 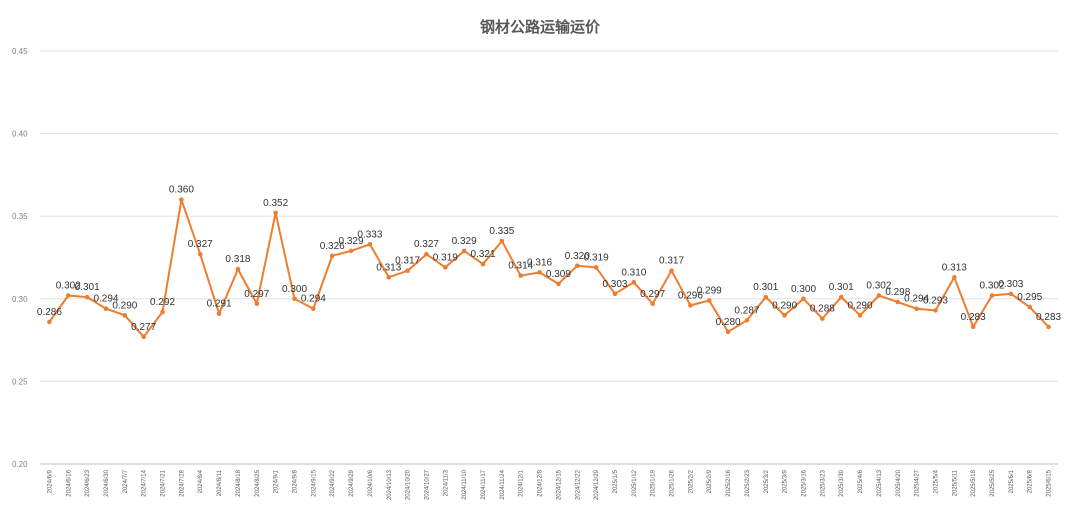 I want to click on x-tick-label: 2024/8/25, so click(x=258, y=482).